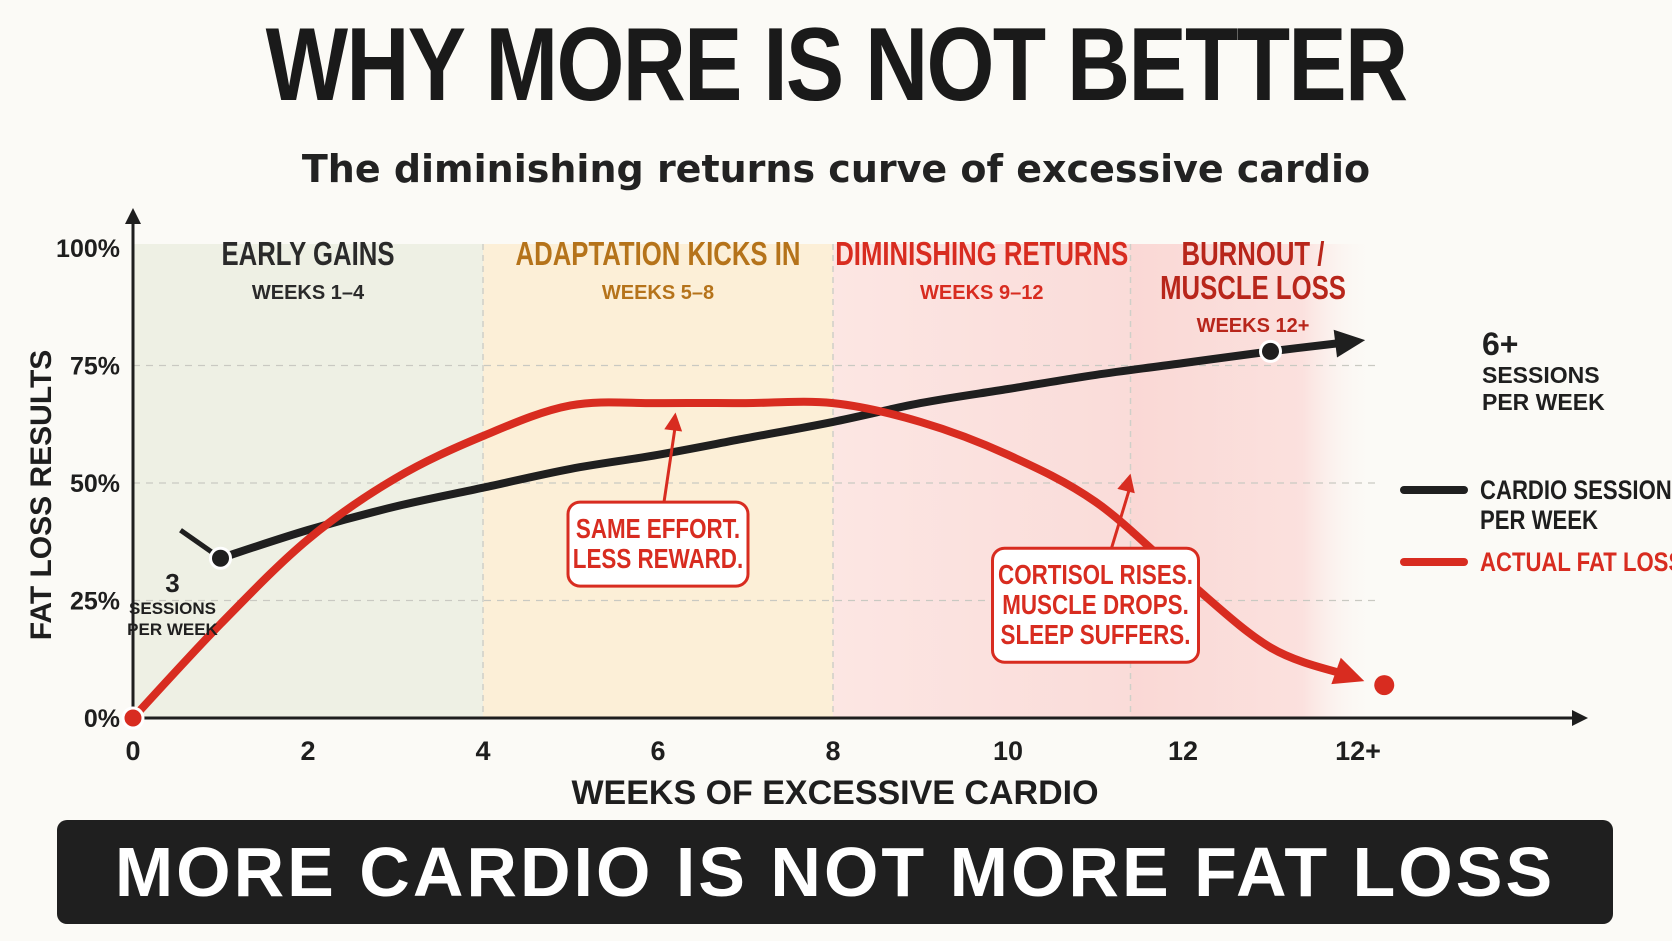 The width and height of the screenshot is (1672, 941). Describe the element at coordinates (1349, 343) in the screenshot. I see `cardio-sessions-line-arrow` at that location.